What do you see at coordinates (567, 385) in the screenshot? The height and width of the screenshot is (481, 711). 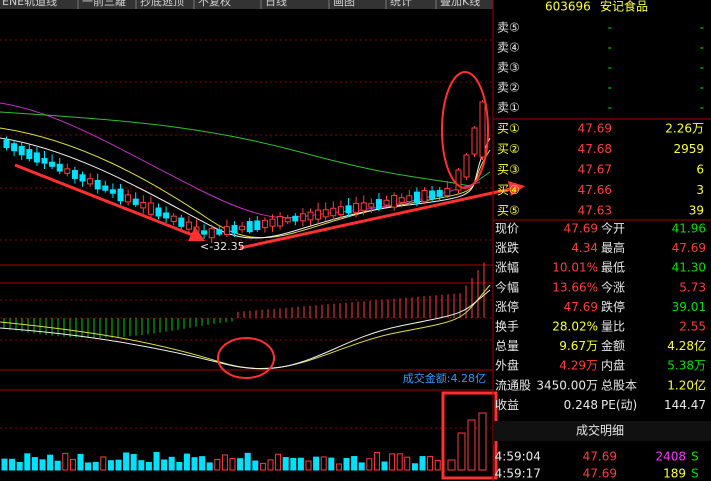 I see `stat-value: 3450.00万` at bounding box center [567, 385].